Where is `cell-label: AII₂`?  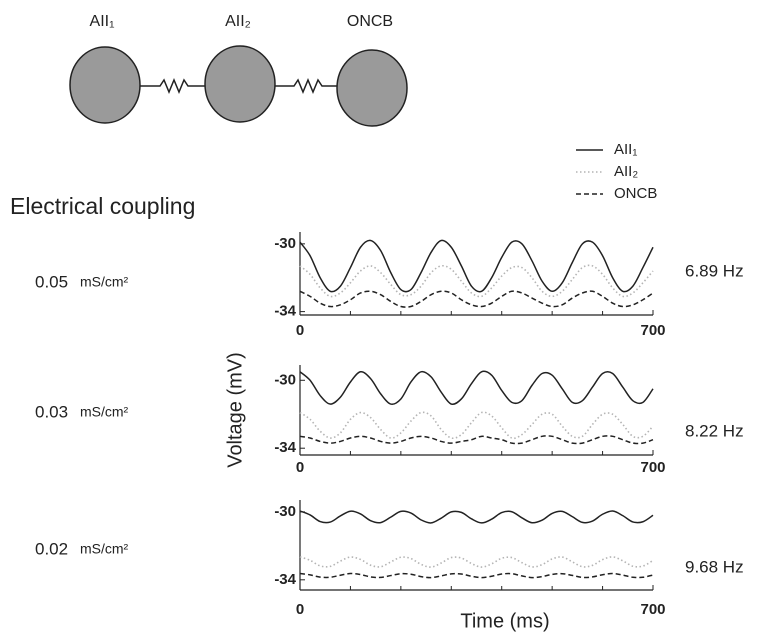
cell-label: AII₂ is located at coordinates (238, 21).